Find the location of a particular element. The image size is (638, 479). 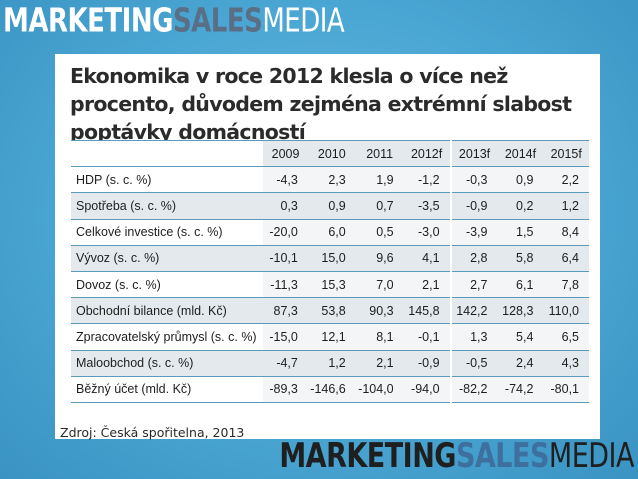

value-cell: 2,2 is located at coordinates (566, 179).